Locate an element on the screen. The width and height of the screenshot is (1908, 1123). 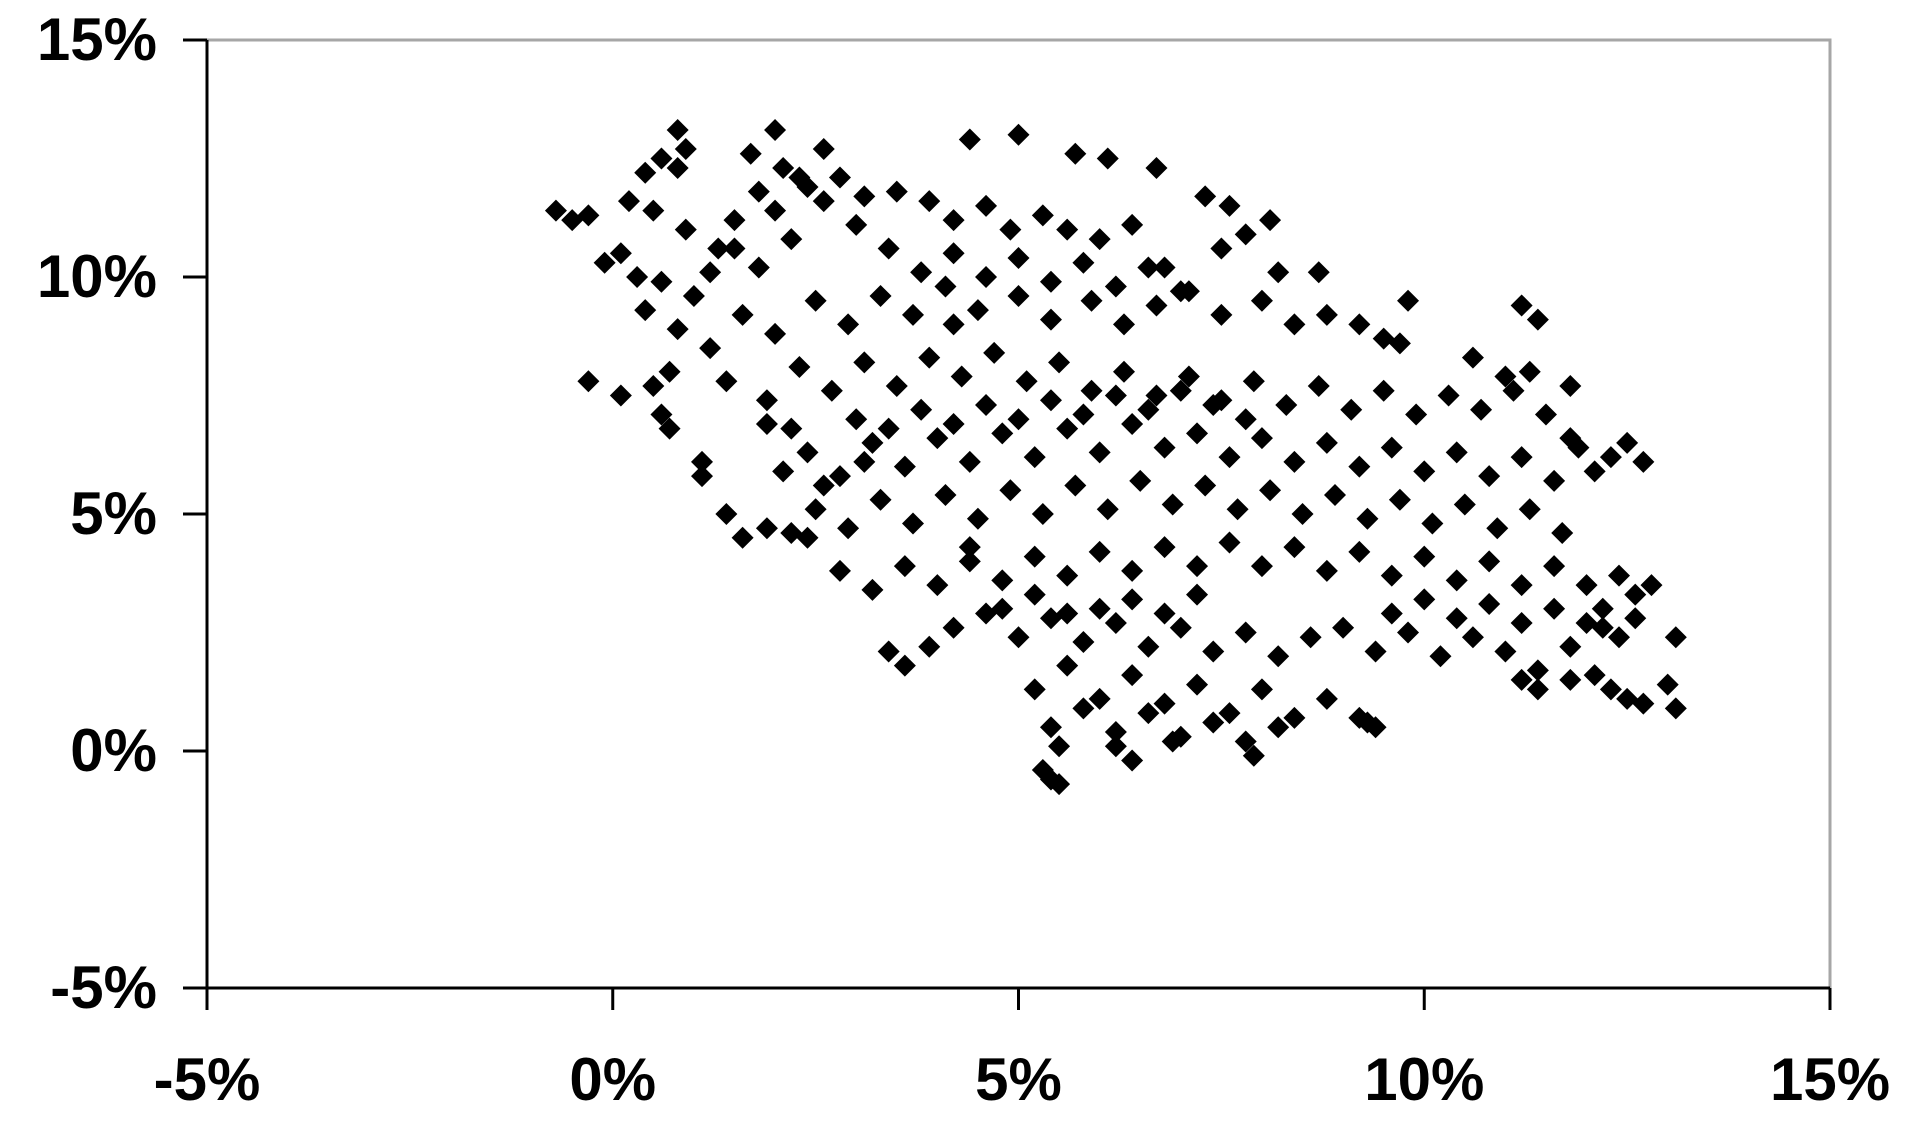
y-tick-label: 15% is located at coordinates (97, 39).